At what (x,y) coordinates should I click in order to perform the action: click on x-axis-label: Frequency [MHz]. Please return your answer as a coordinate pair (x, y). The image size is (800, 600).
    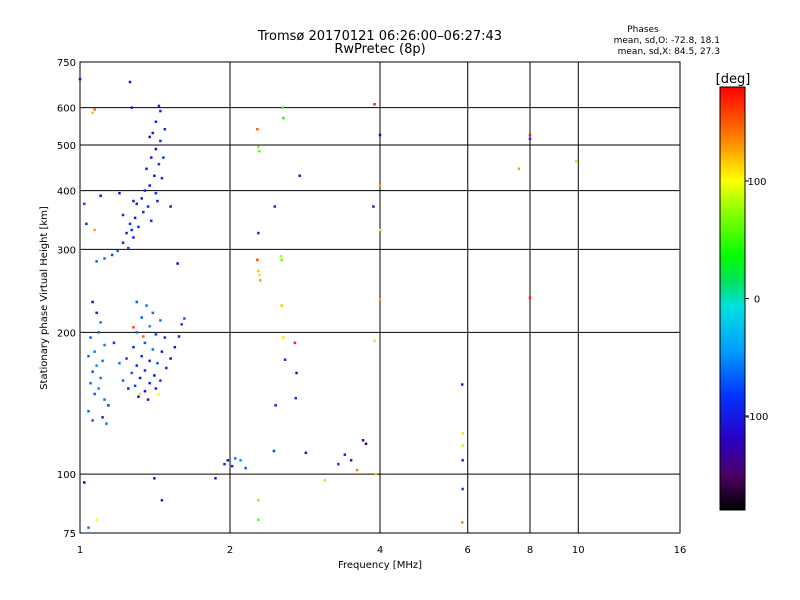
    Looking at the image, I should click on (380, 565).